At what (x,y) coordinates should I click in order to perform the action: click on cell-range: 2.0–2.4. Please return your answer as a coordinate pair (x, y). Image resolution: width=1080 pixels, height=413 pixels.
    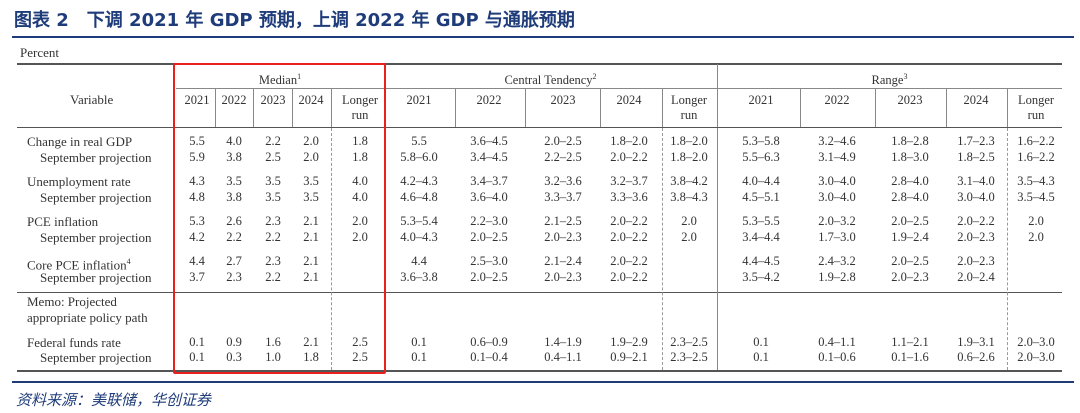
    Looking at the image, I should click on (976, 277).